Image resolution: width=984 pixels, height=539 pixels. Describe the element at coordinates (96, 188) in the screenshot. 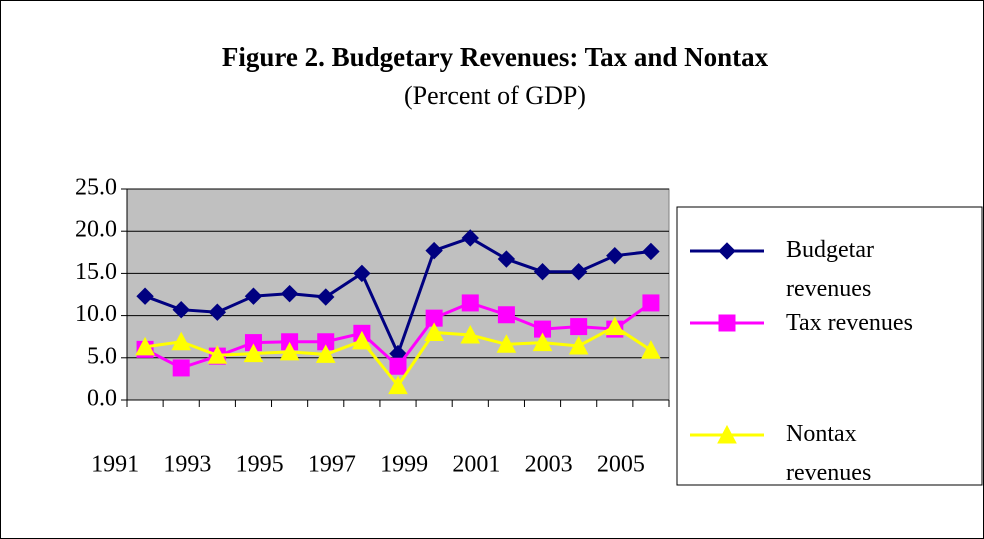

I see `y-tick-label: 25.0` at that location.